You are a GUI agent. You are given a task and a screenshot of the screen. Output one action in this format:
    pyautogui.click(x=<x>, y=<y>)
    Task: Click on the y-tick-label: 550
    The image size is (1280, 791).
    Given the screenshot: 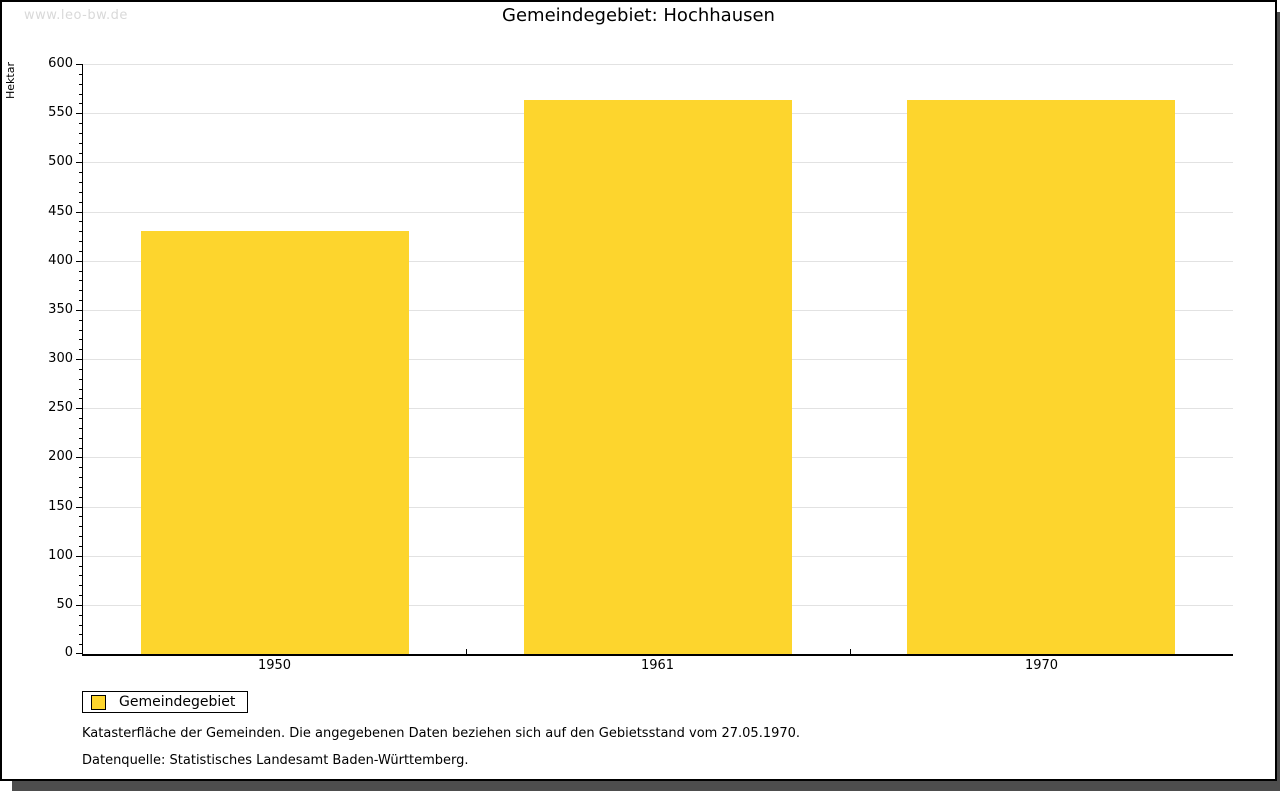 What is the action you would take?
    pyautogui.click(x=60, y=112)
    